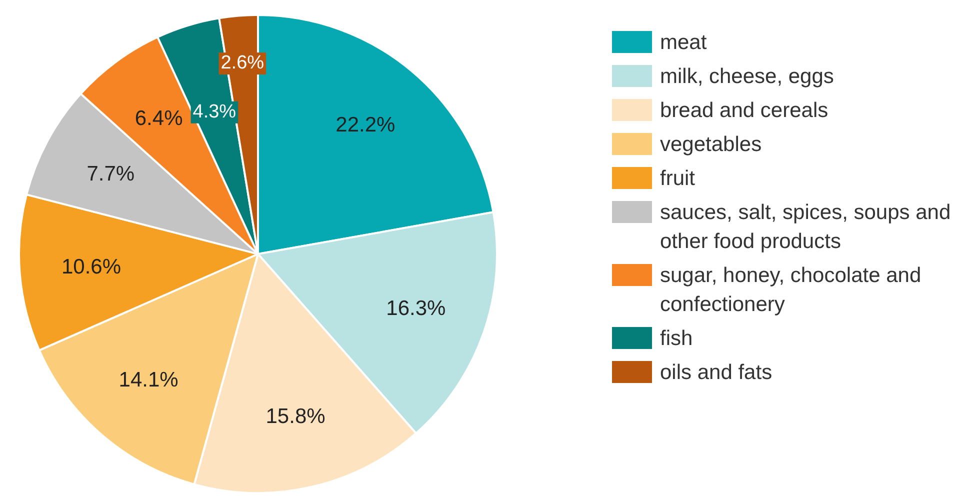 The image size is (962, 496). I want to click on data-label: 2.6%, so click(242, 63).